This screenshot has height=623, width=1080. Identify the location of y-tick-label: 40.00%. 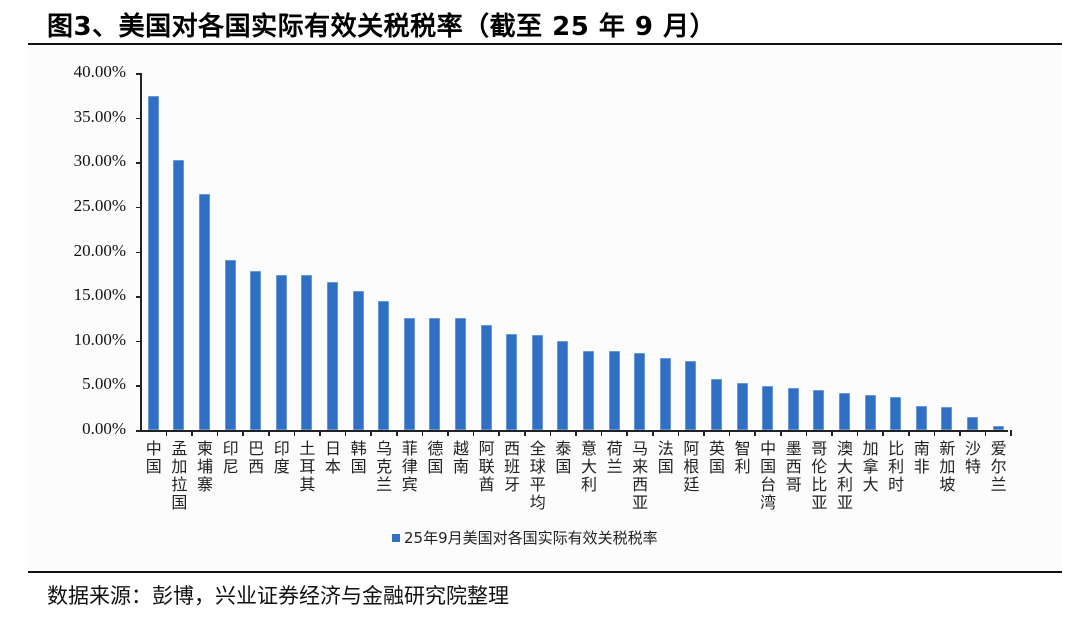
(99, 71).